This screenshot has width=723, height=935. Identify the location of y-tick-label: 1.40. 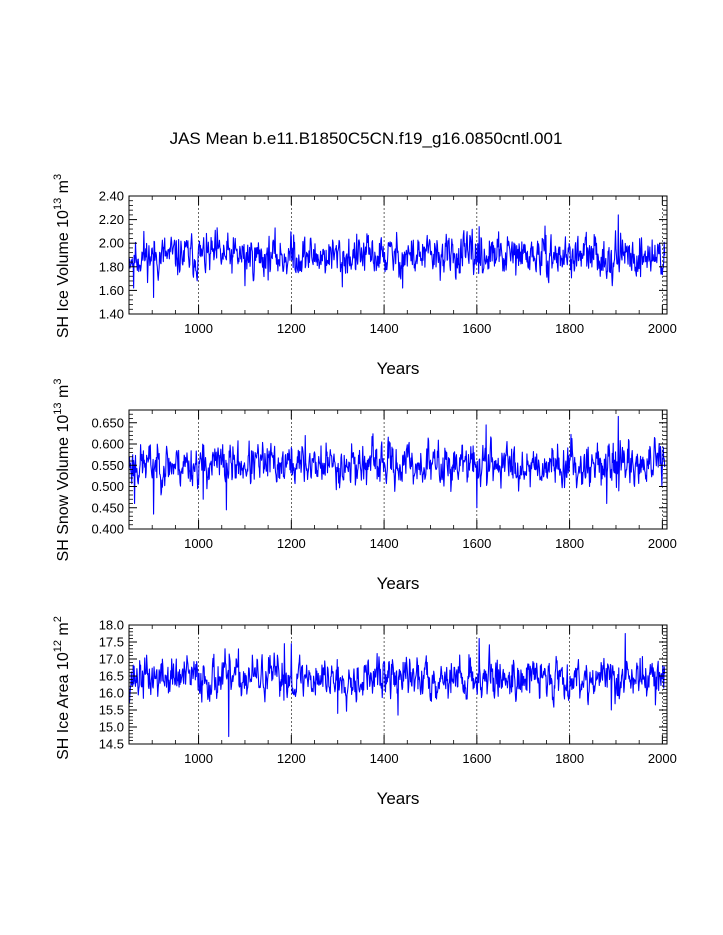
(111, 314).